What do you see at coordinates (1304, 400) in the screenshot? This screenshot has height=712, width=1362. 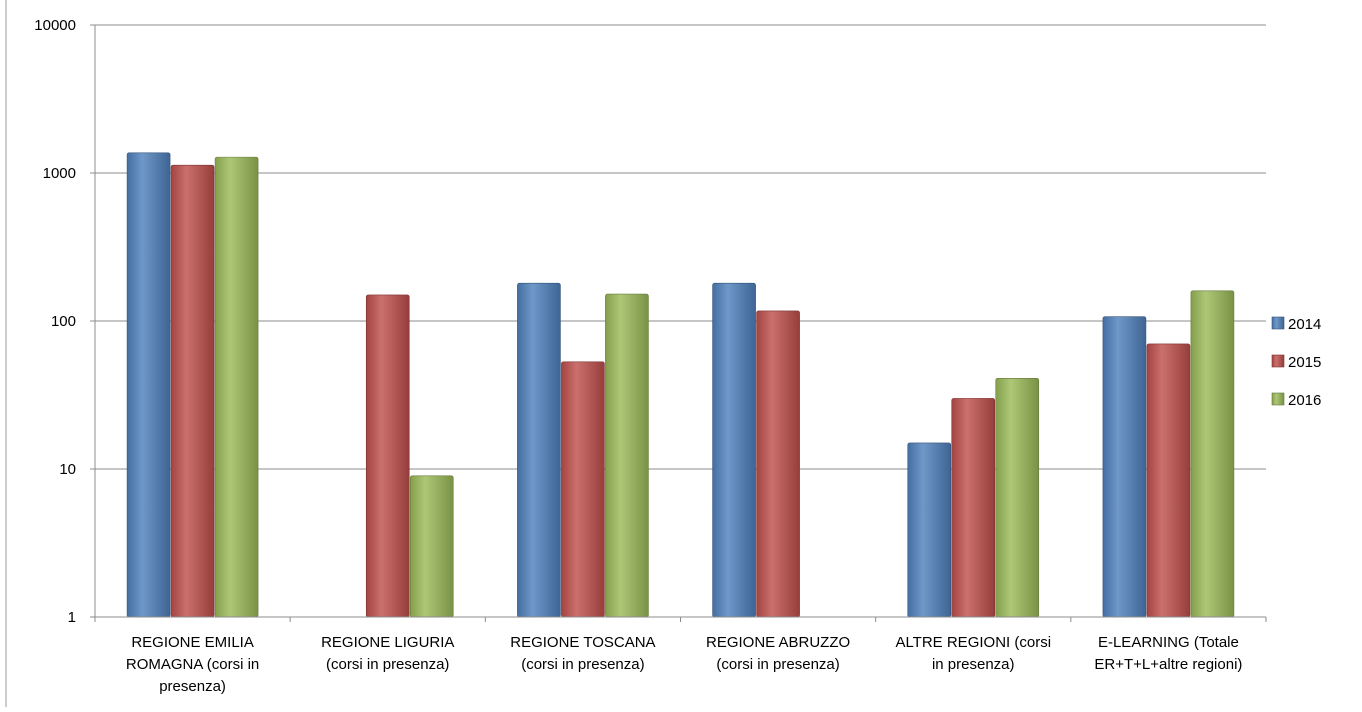 I see `legend-label: 2016` at bounding box center [1304, 400].